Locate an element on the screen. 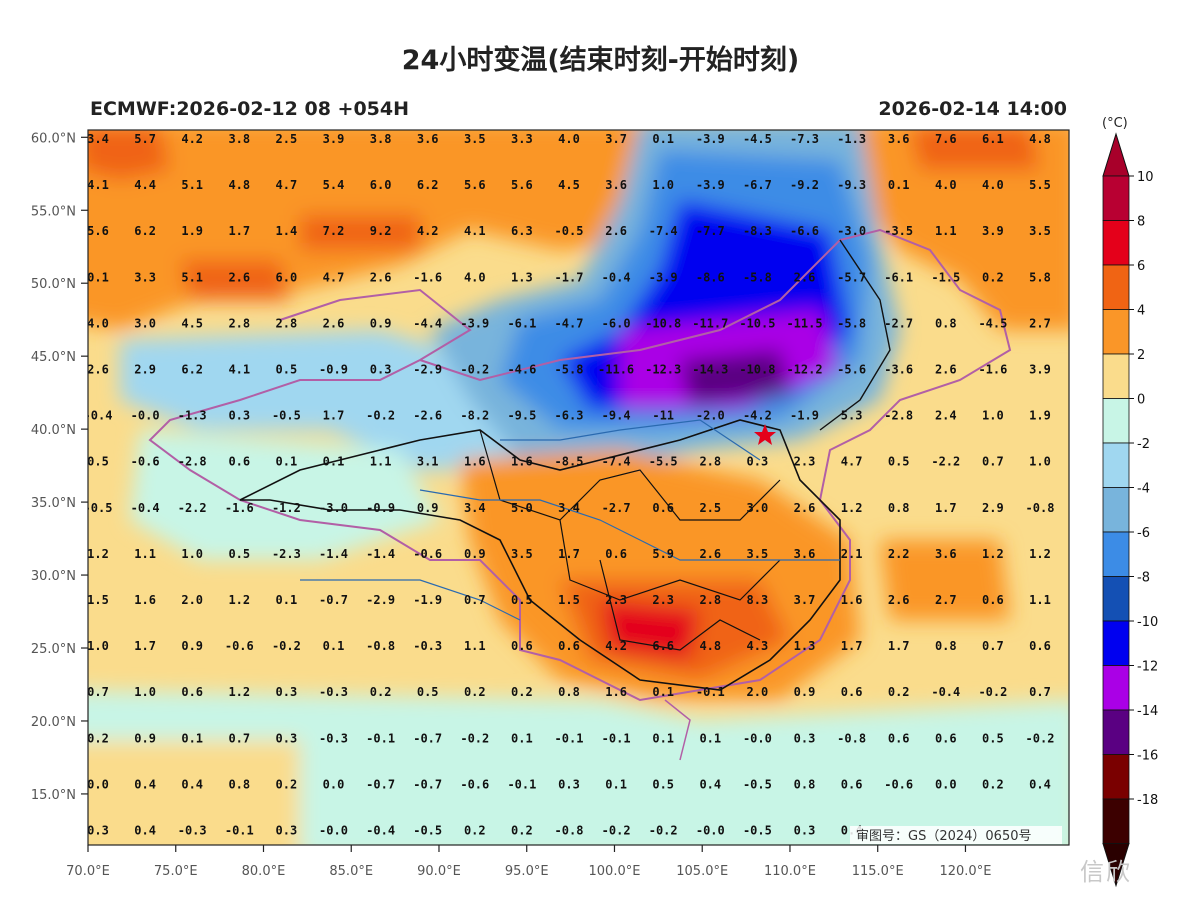  grid-value: -0.9 is located at coordinates (380, 508).